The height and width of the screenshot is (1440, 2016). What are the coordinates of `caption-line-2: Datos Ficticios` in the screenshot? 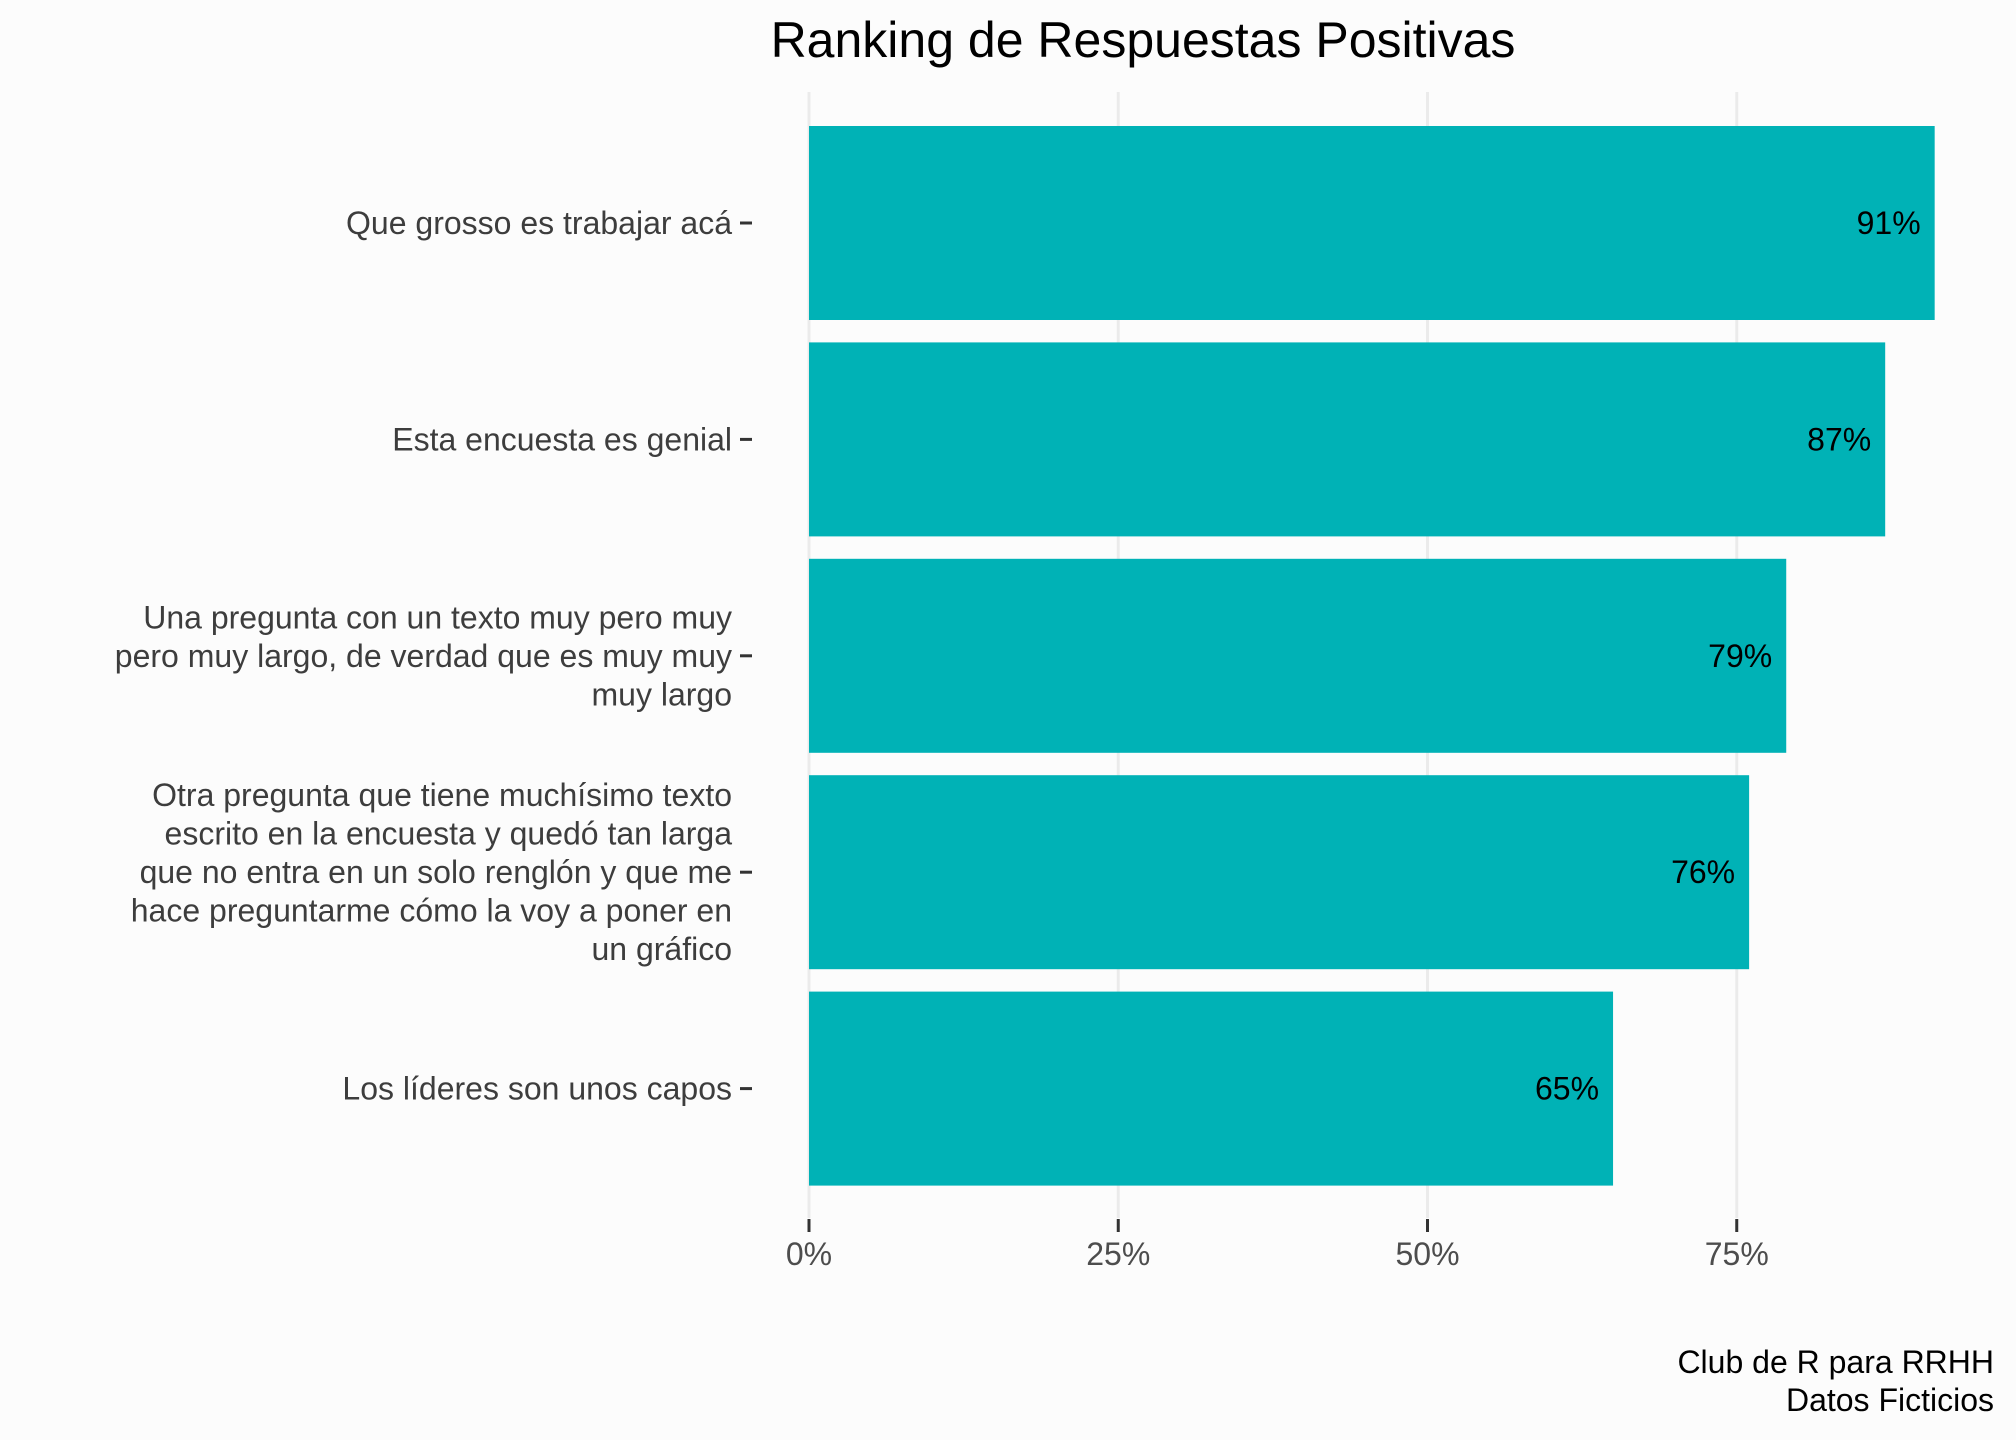 It's located at (1890, 1400).